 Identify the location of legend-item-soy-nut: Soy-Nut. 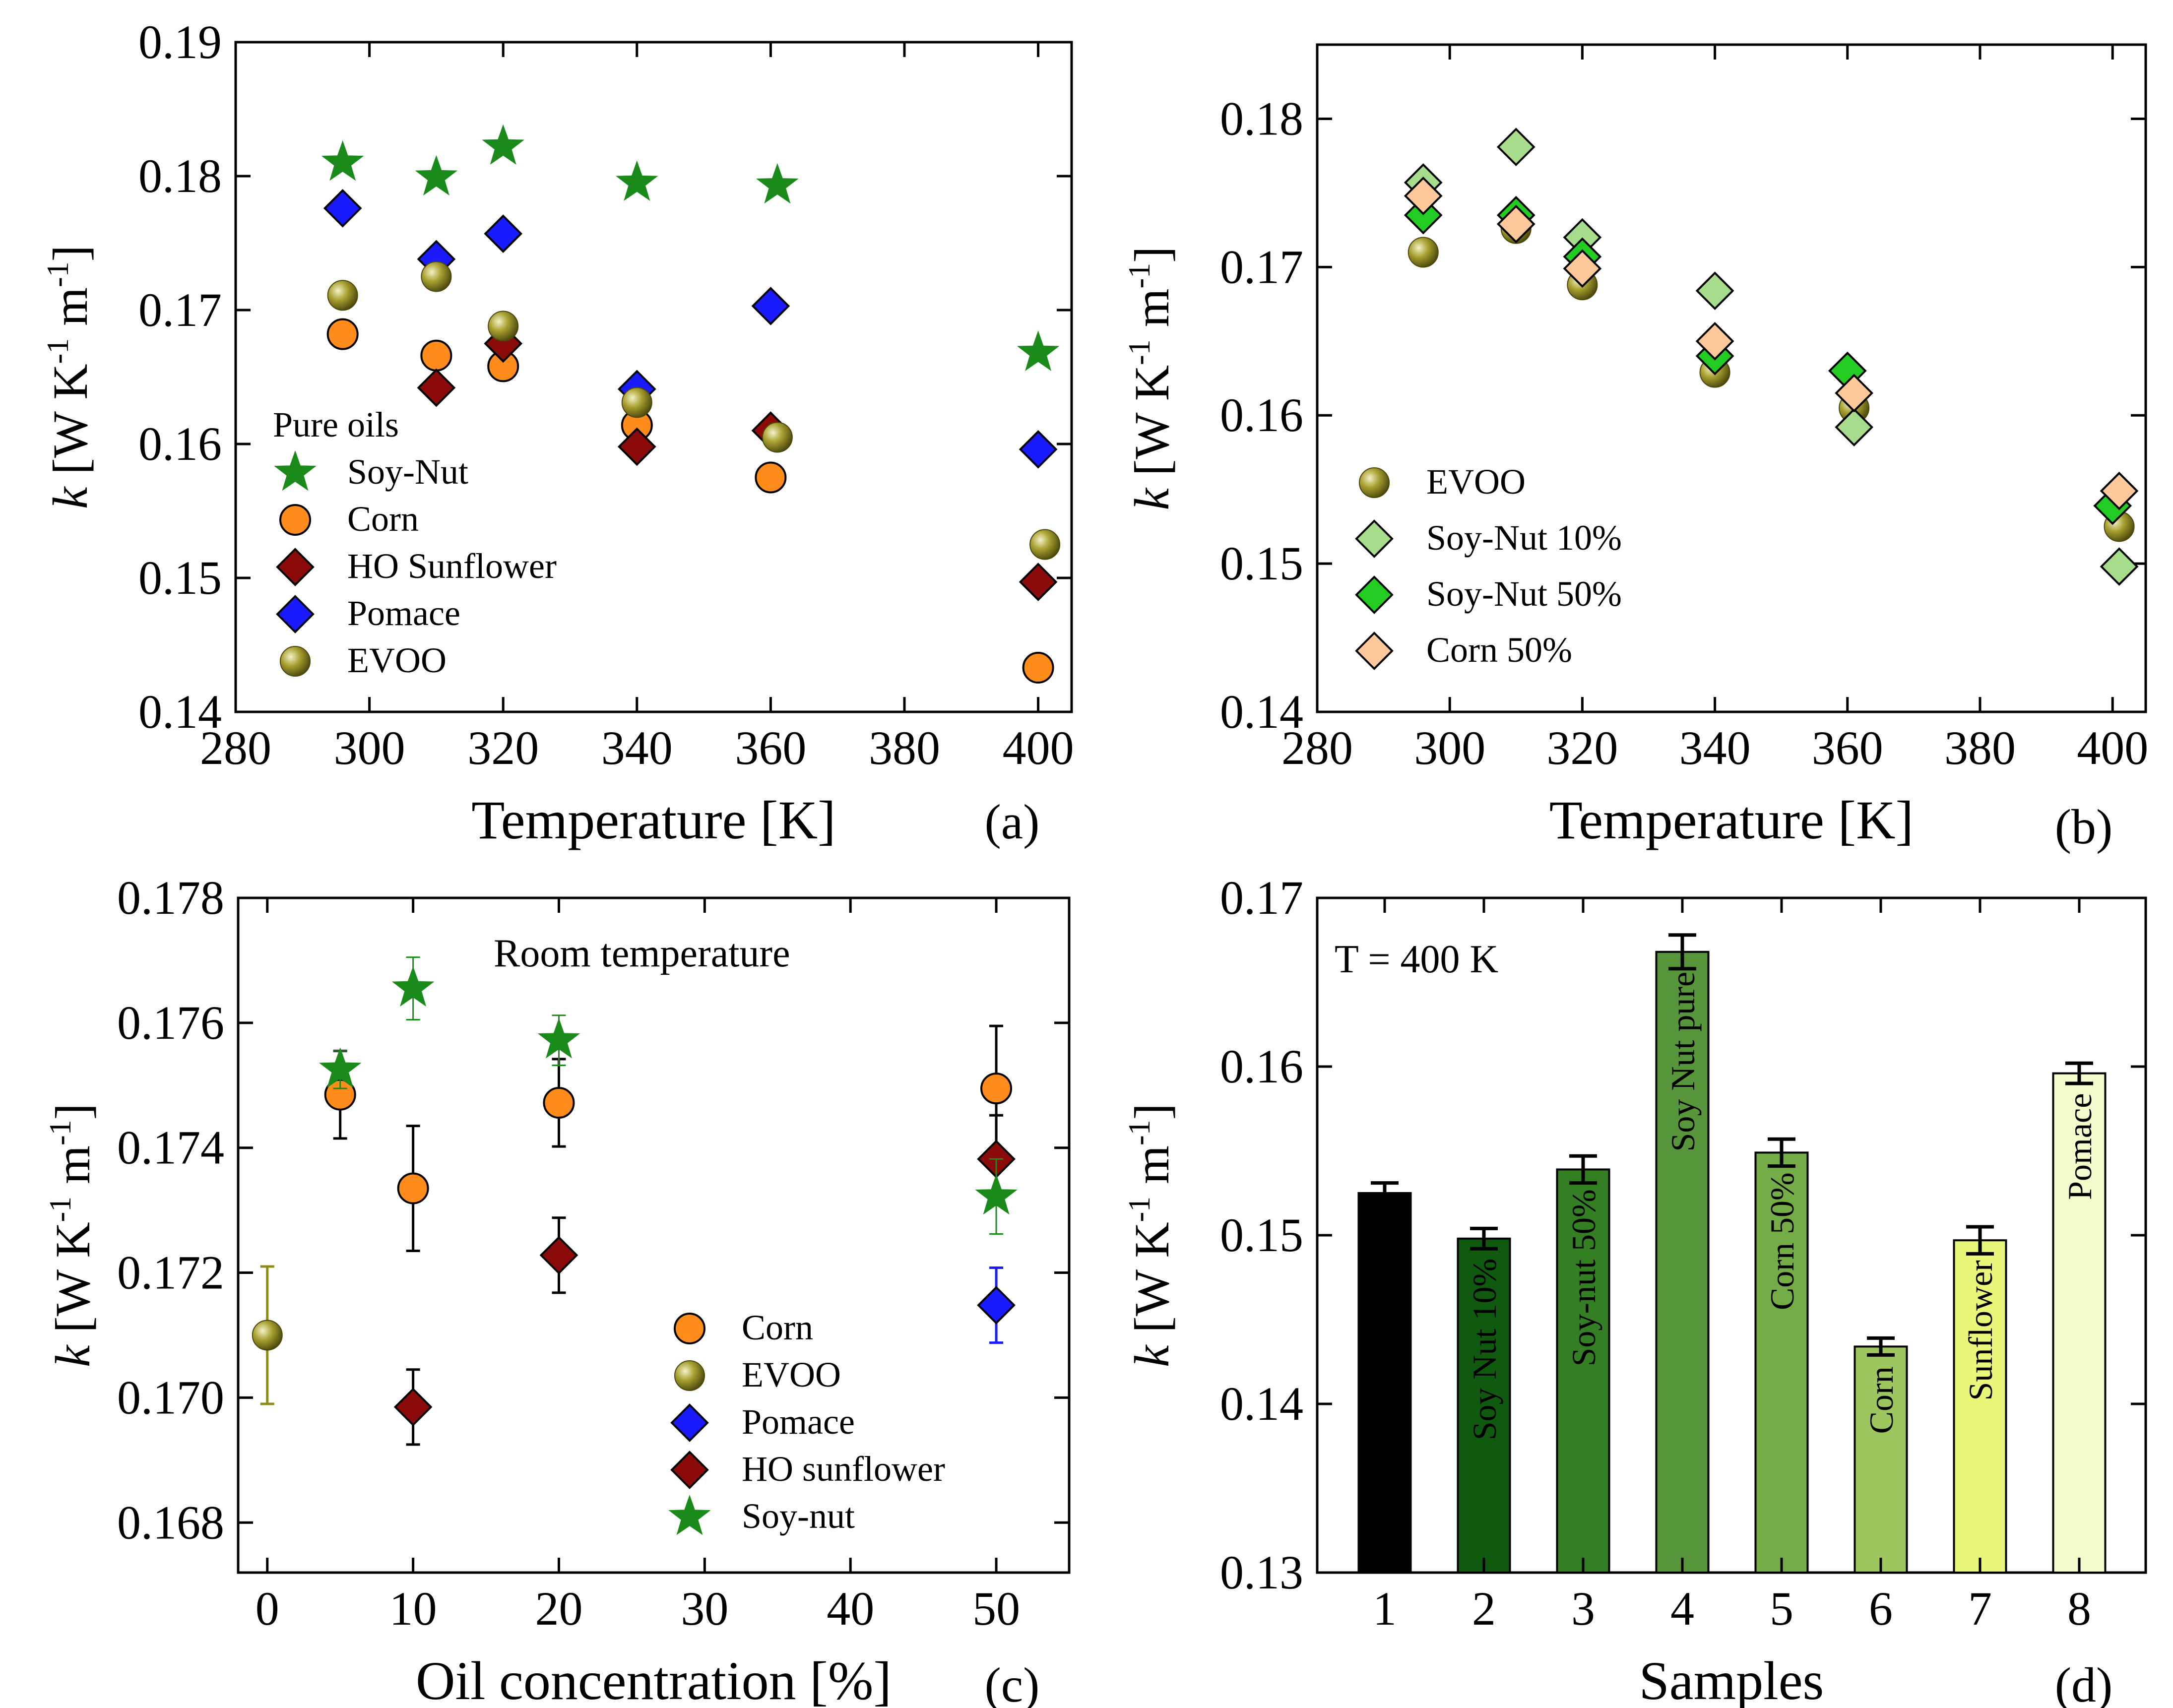
(371, 471).